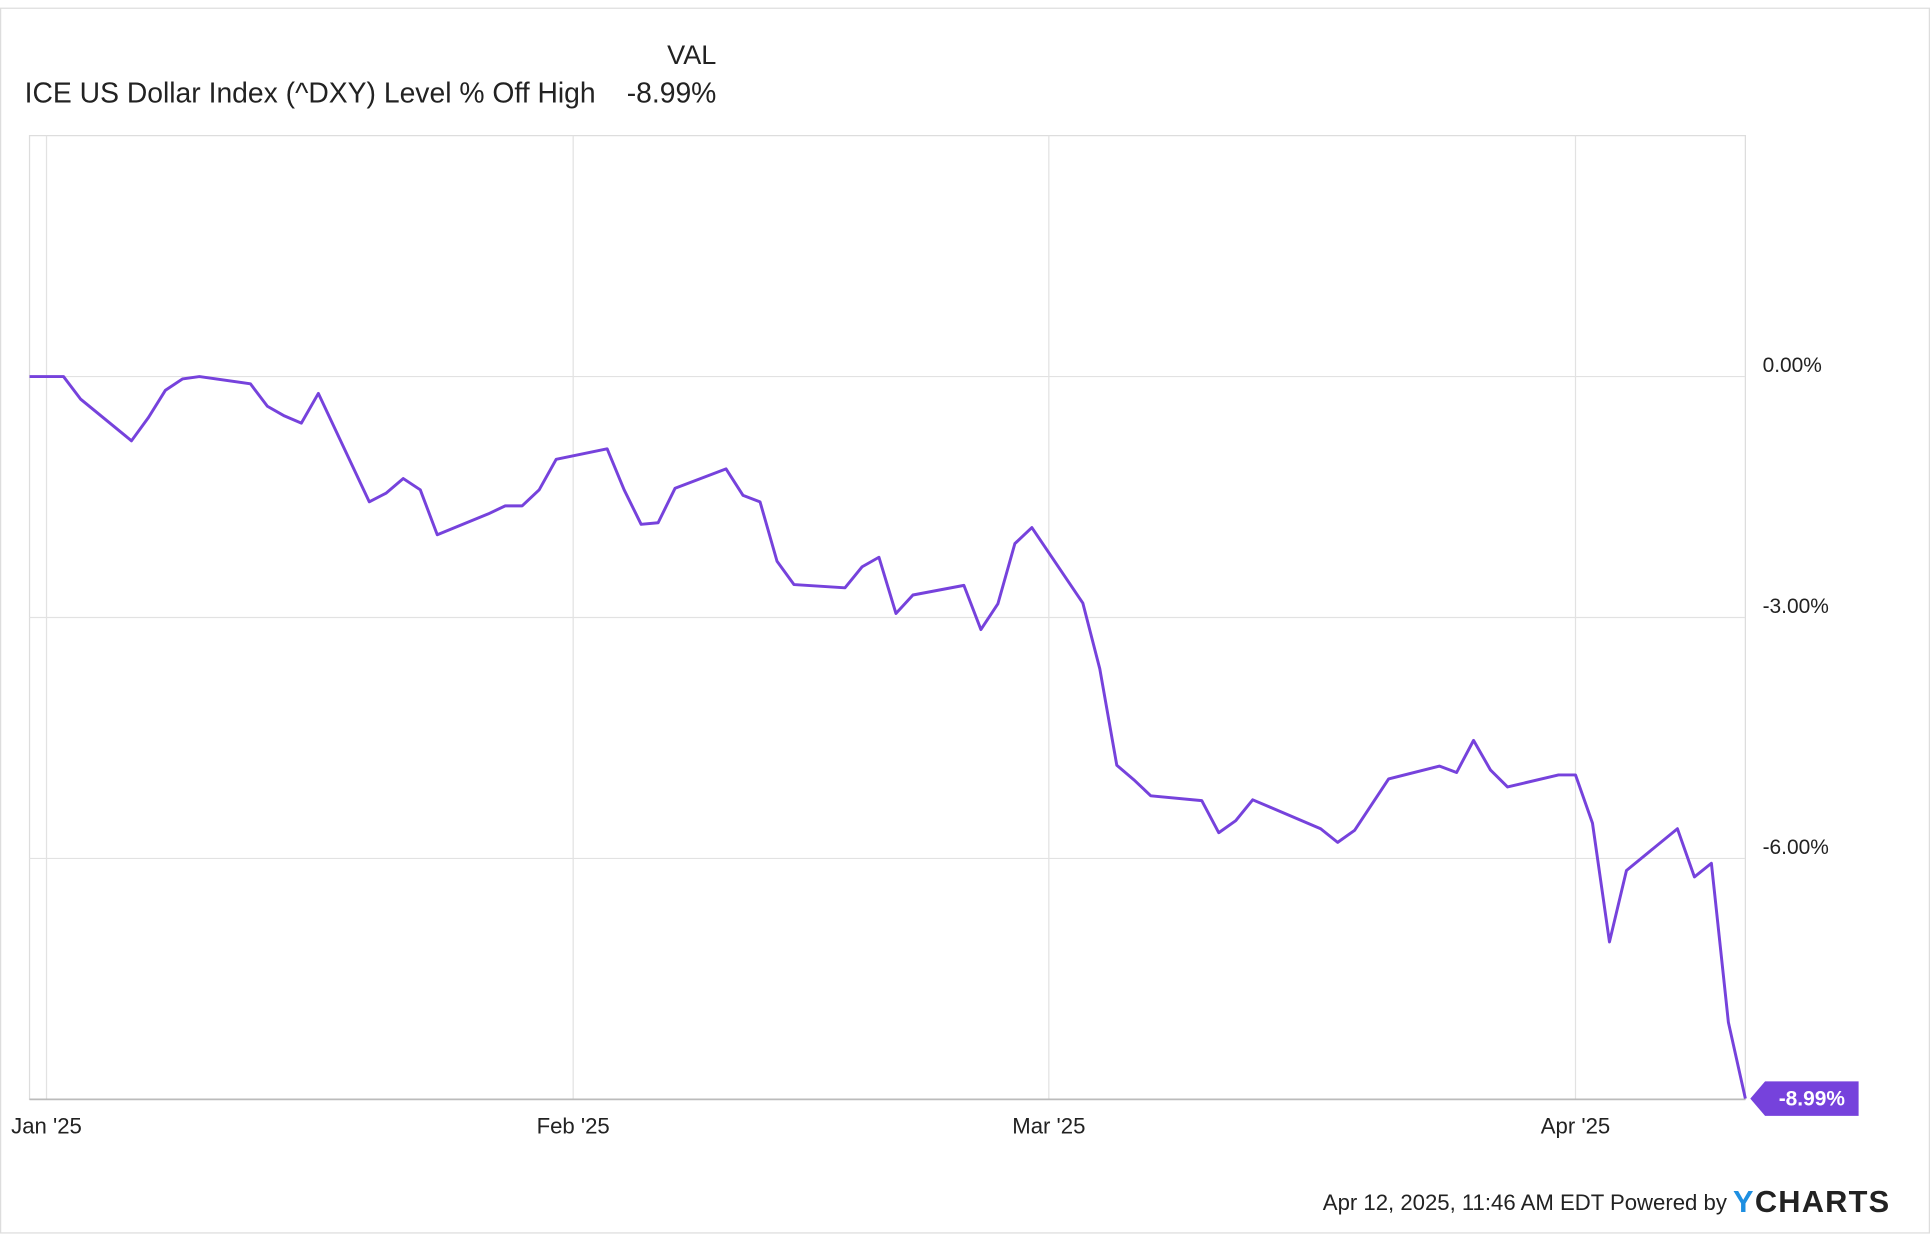 This screenshot has width=1930, height=1235. I want to click on y-tick-label: -3.00%, so click(1796, 606).